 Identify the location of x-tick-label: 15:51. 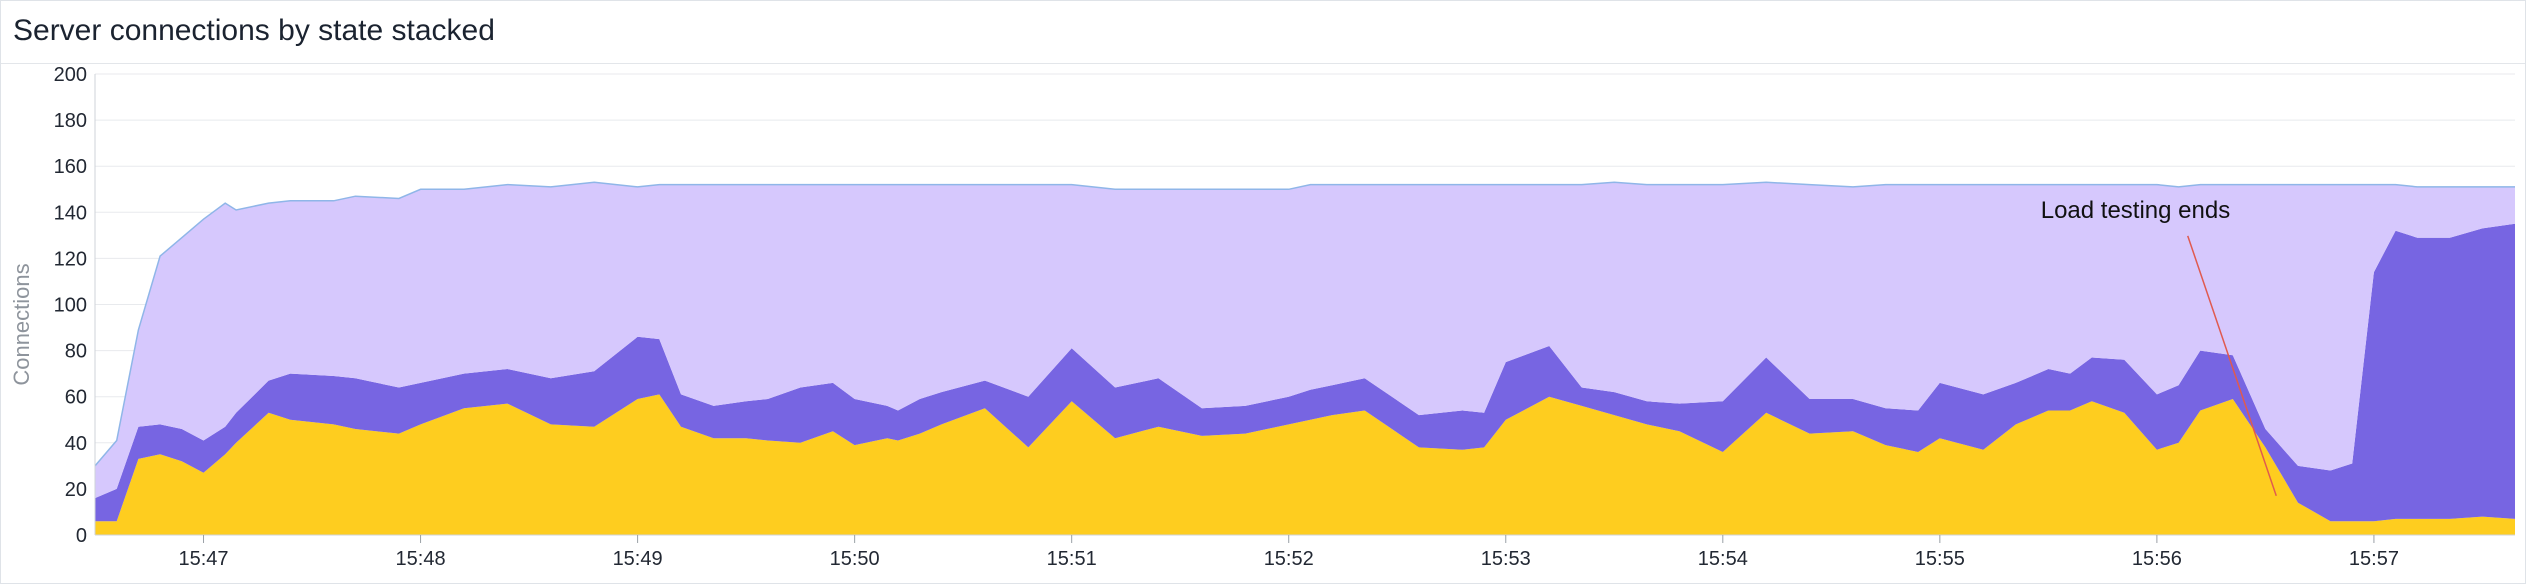
(1072, 559).